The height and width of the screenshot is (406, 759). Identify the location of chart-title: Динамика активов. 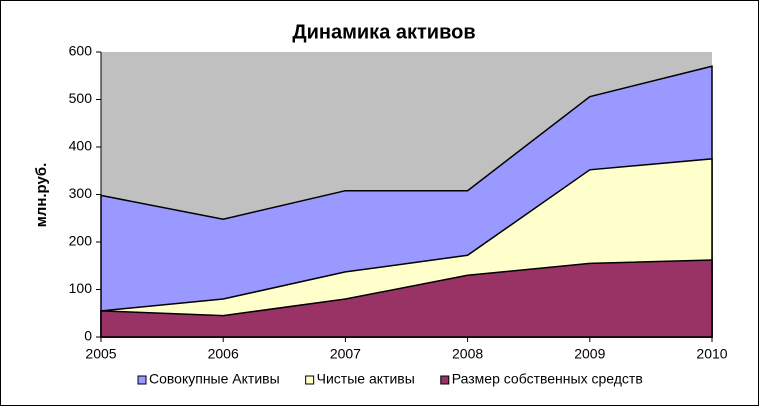
(383, 32).